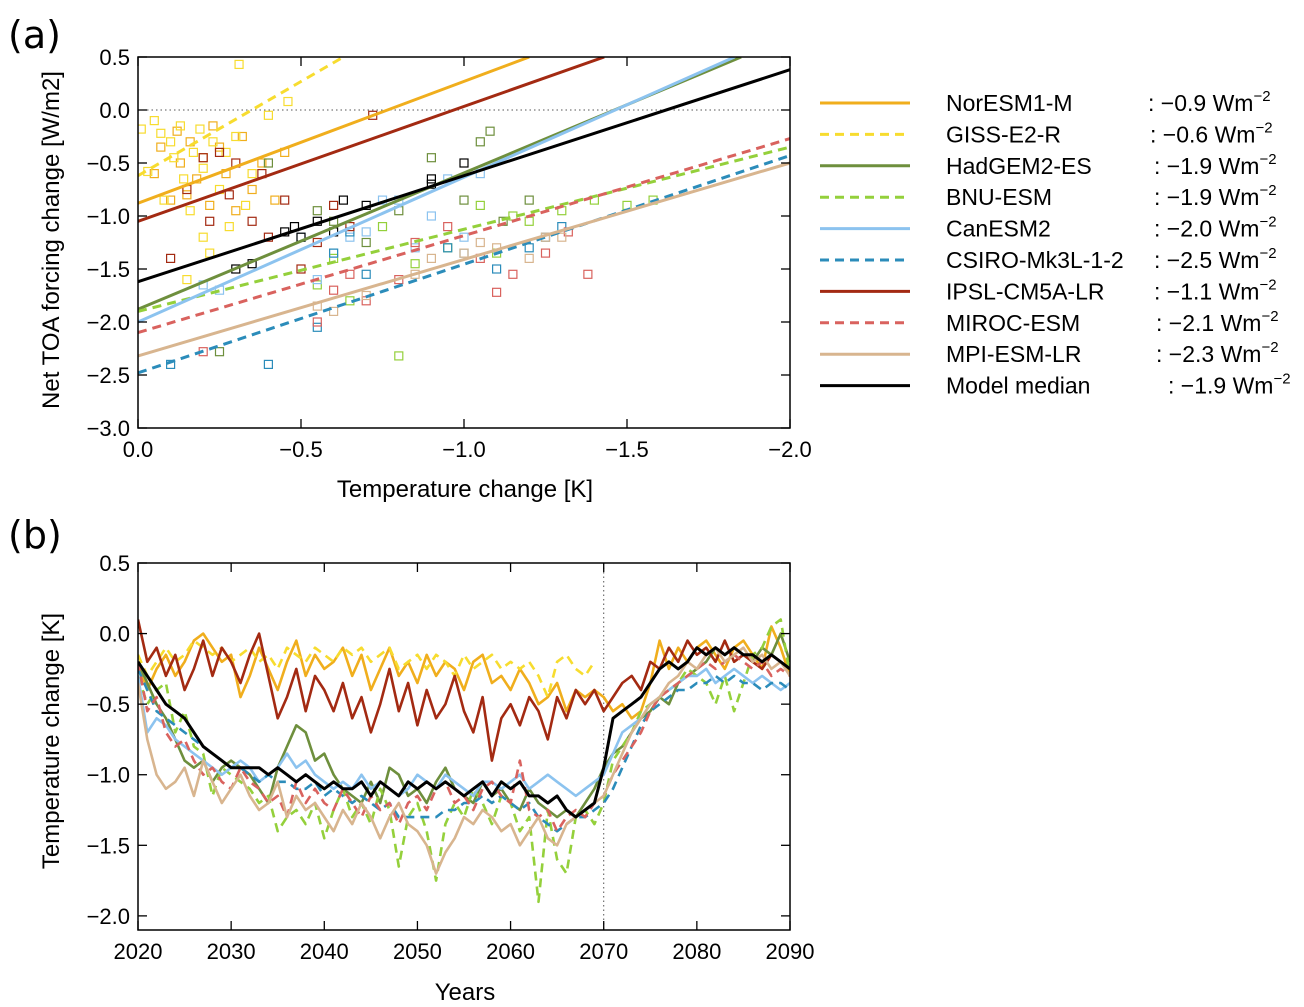 This screenshot has width=1304, height=1007. I want to click on fit-line-model-median, so click(464, 176).